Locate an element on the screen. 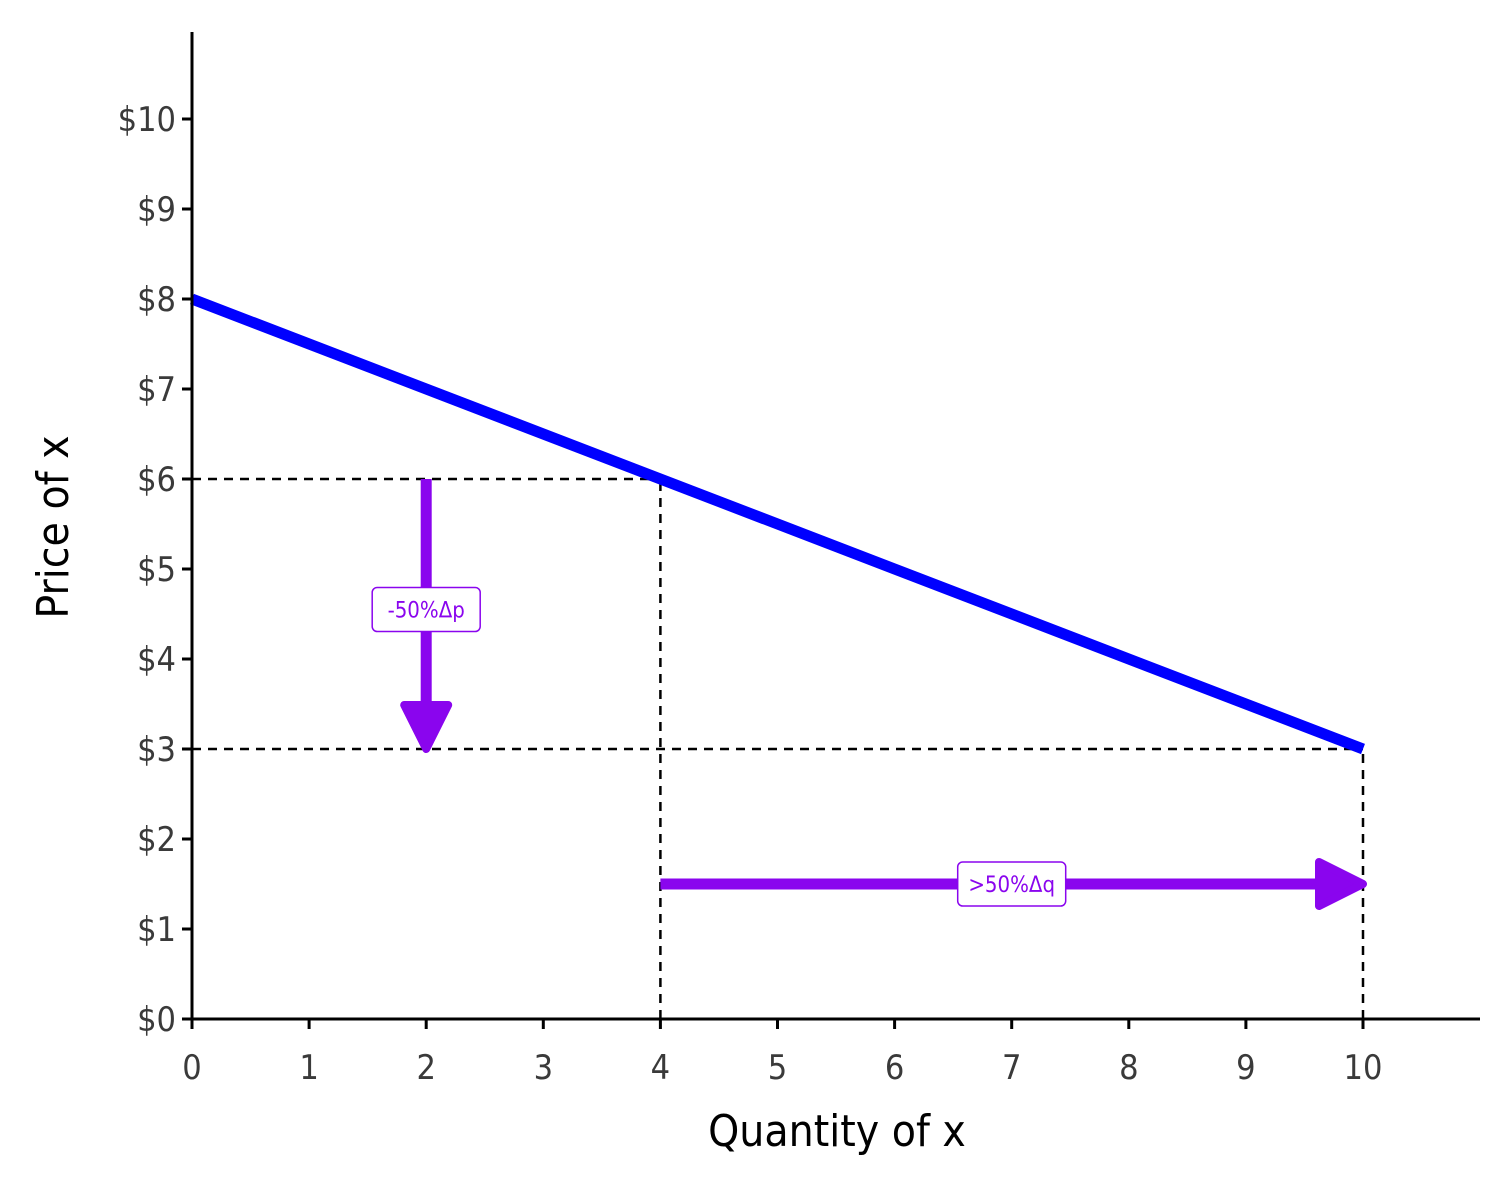 The image size is (1512, 1188). x-tick-label-1: 1 is located at coordinates (308, 1068).